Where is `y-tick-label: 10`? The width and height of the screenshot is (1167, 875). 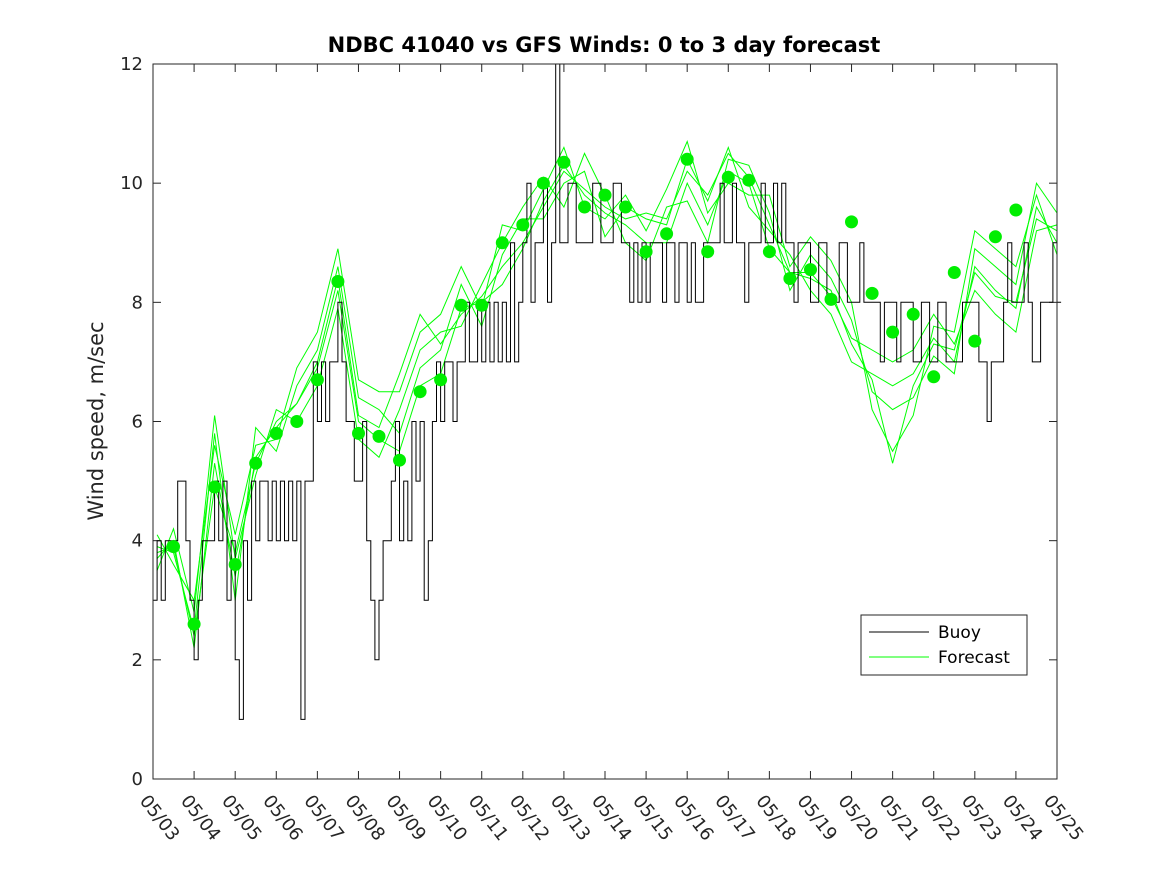
y-tick-label: 10 is located at coordinates (131, 183).